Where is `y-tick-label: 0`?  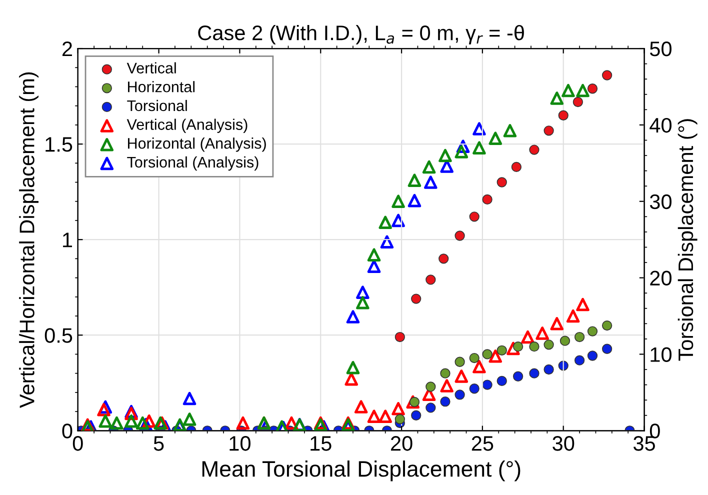 y-tick-label: 0 is located at coordinates (67, 431).